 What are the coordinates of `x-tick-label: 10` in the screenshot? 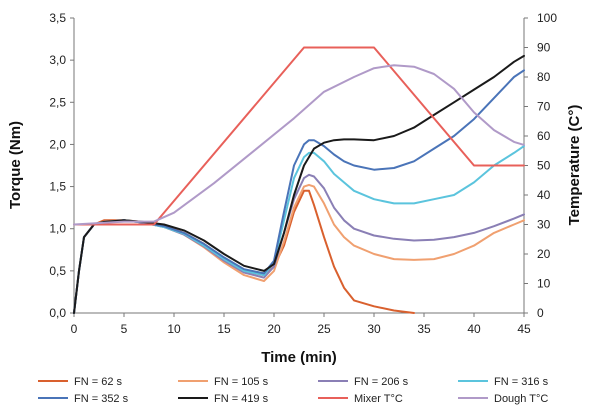 It's located at (174, 329).